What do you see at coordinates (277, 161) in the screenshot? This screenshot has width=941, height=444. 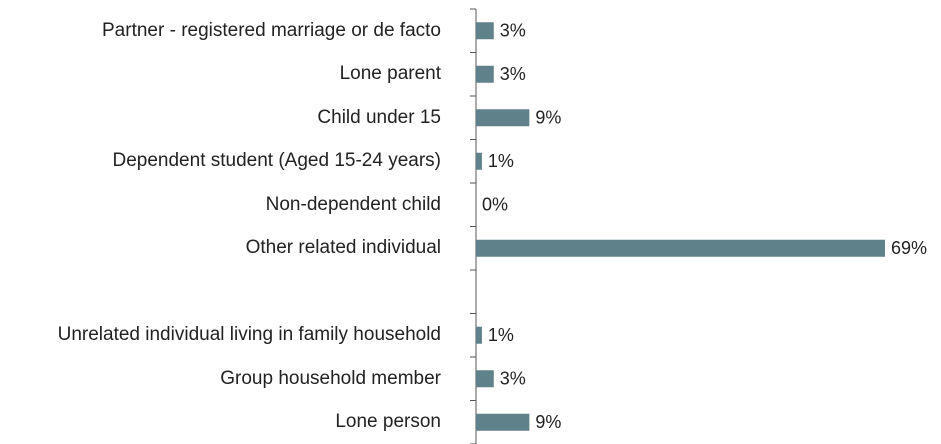 I see `category-label: Dependent student (Aged 15-24 years)` at bounding box center [277, 161].